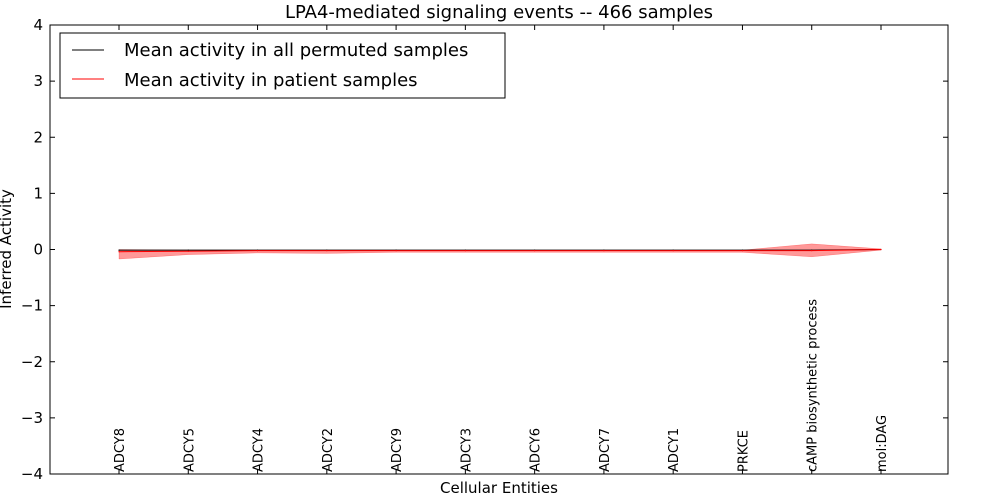 The width and height of the screenshot is (1000, 500). I want to click on x-tick-label: ADCY2, so click(328, 450).